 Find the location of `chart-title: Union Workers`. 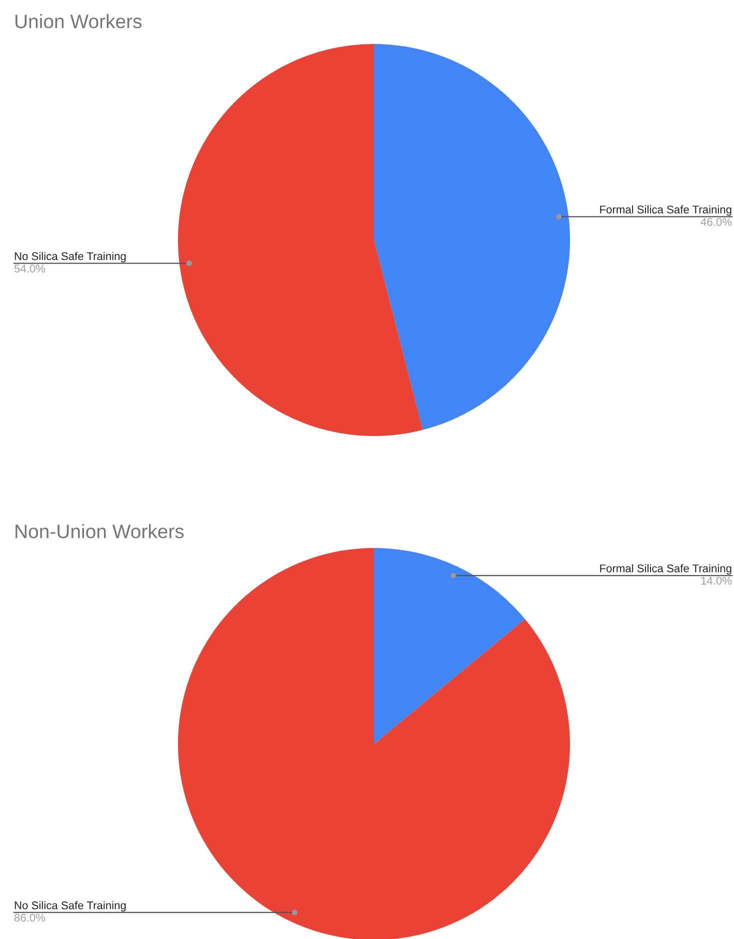

chart-title: Union Workers is located at coordinates (79, 21).